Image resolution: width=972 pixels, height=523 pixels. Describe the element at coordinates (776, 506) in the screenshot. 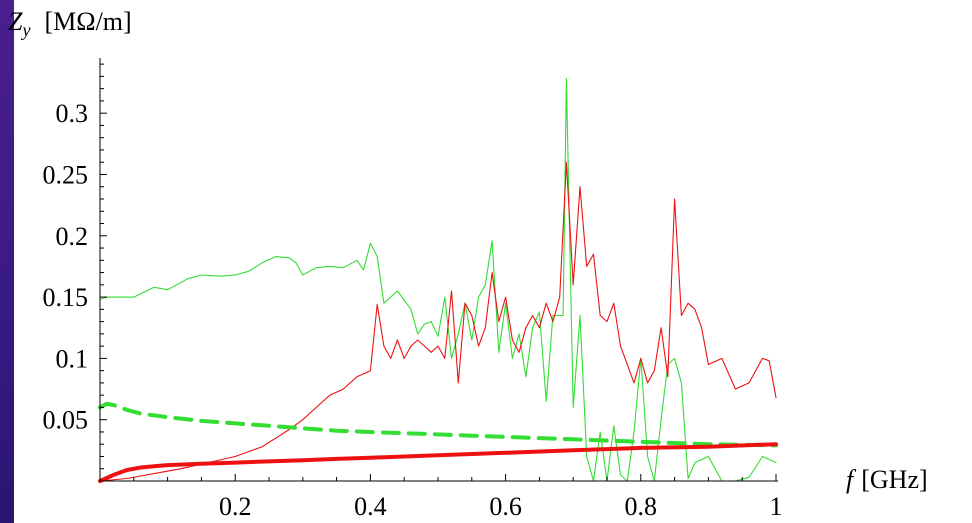

I see `x-tick-label: 1` at that location.